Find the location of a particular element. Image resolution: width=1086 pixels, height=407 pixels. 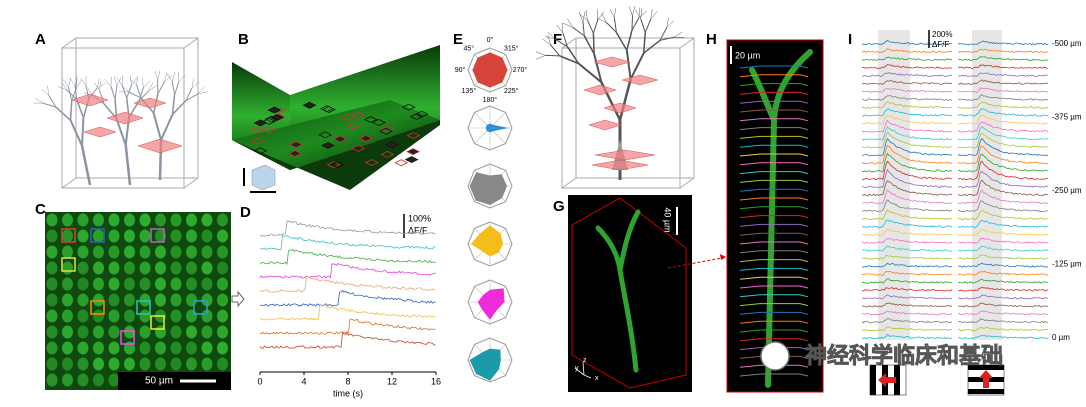

chessboard-caption: chessboard is located at coordinates (338, 52).